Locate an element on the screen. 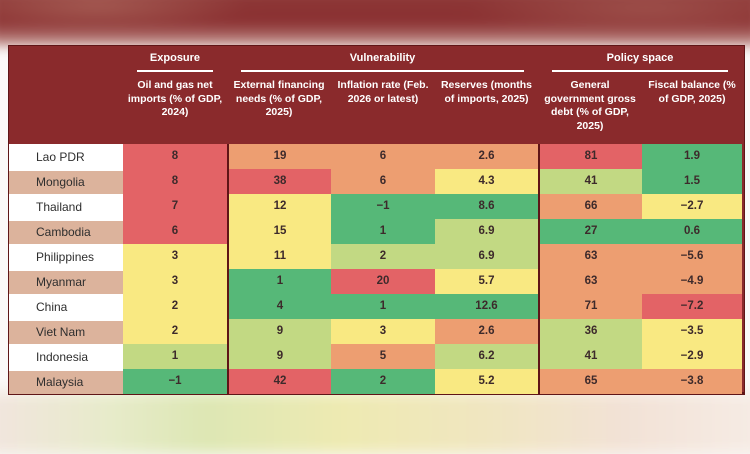 The height and width of the screenshot is (454, 750). row-label: Mongolia is located at coordinates (66, 181).